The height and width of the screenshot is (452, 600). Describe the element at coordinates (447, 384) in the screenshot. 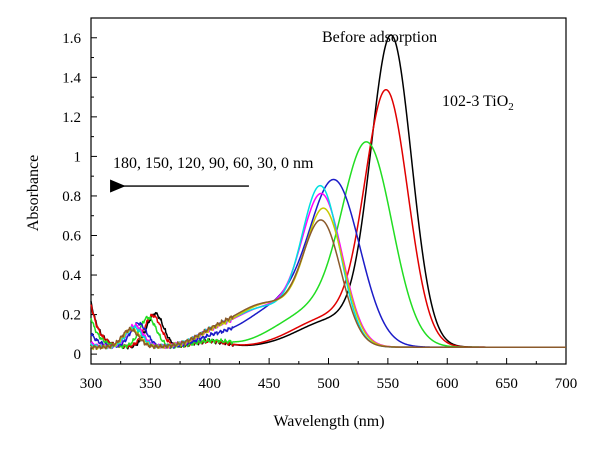

I see `x-tick-label: 600` at that location.